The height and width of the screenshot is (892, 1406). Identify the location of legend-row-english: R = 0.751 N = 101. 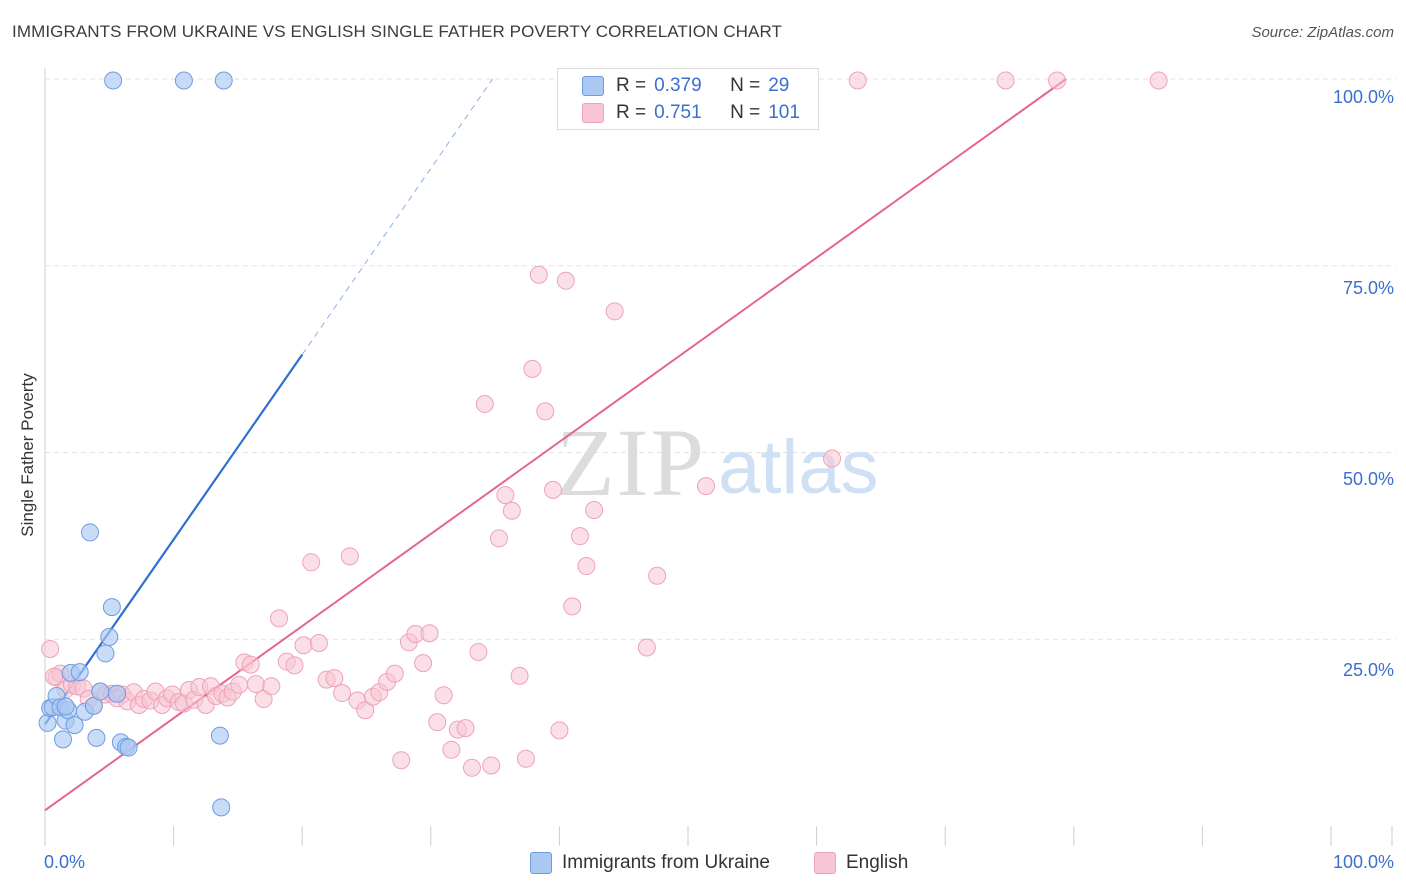
(691, 113).